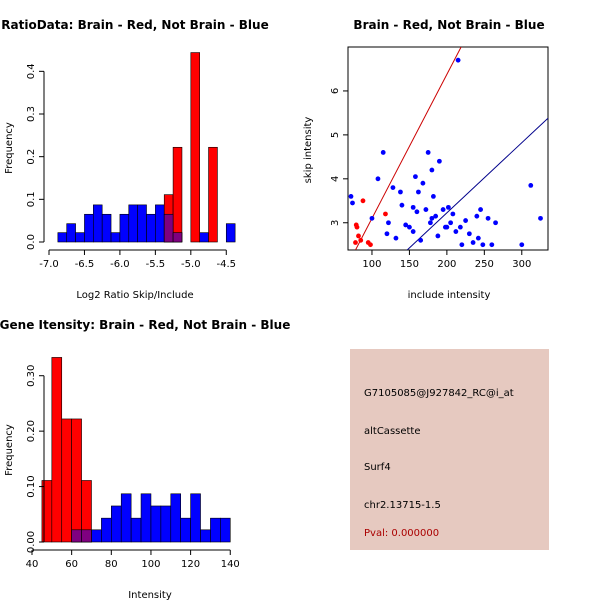 The image size is (600, 600). Describe the element at coordinates (335, 91) in the screenshot. I see `y-tick-label: 6` at that location.